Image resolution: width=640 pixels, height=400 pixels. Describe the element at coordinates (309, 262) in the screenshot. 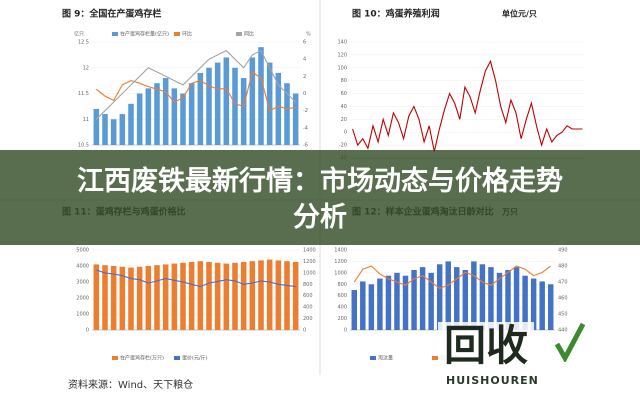

I see `y2-tick-label: 1200` at that location.